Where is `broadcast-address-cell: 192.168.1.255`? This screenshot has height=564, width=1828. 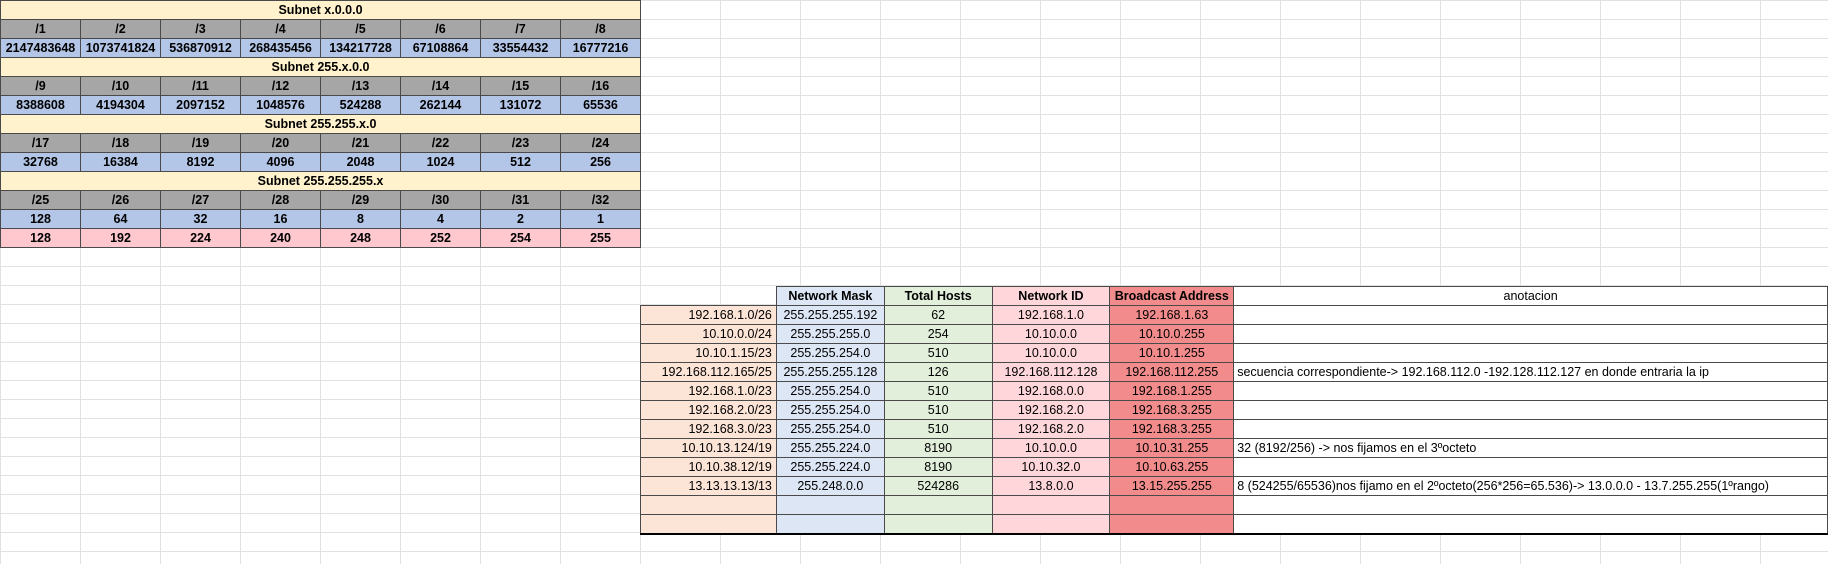 broadcast-address-cell: 192.168.1.255 is located at coordinates (1172, 391).